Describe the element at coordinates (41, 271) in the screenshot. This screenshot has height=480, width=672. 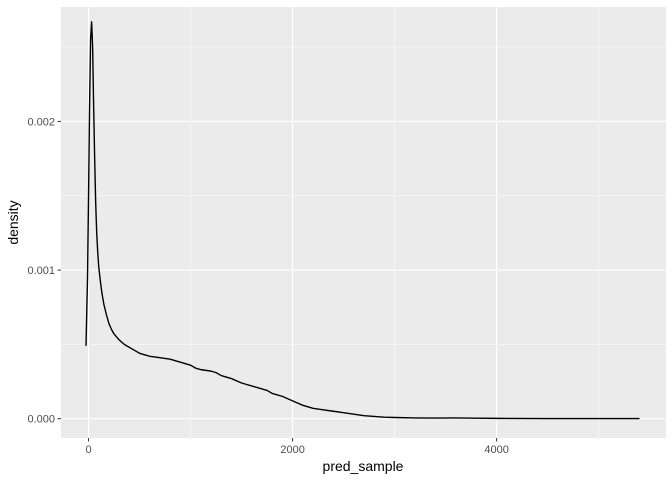
I see `y-tick-label: 0.001` at that location.